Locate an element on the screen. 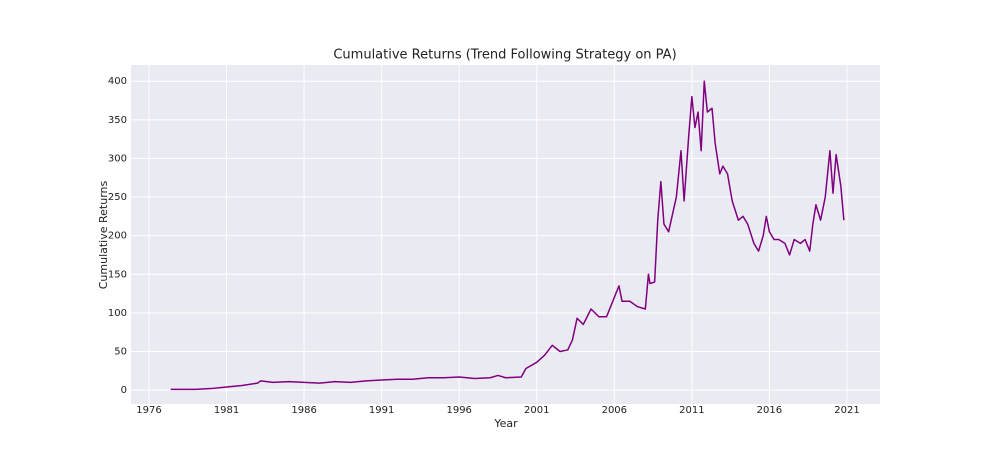 This screenshot has height=462, width=1000. x-tick-label: 2001 is located at coordinates (536, 410).